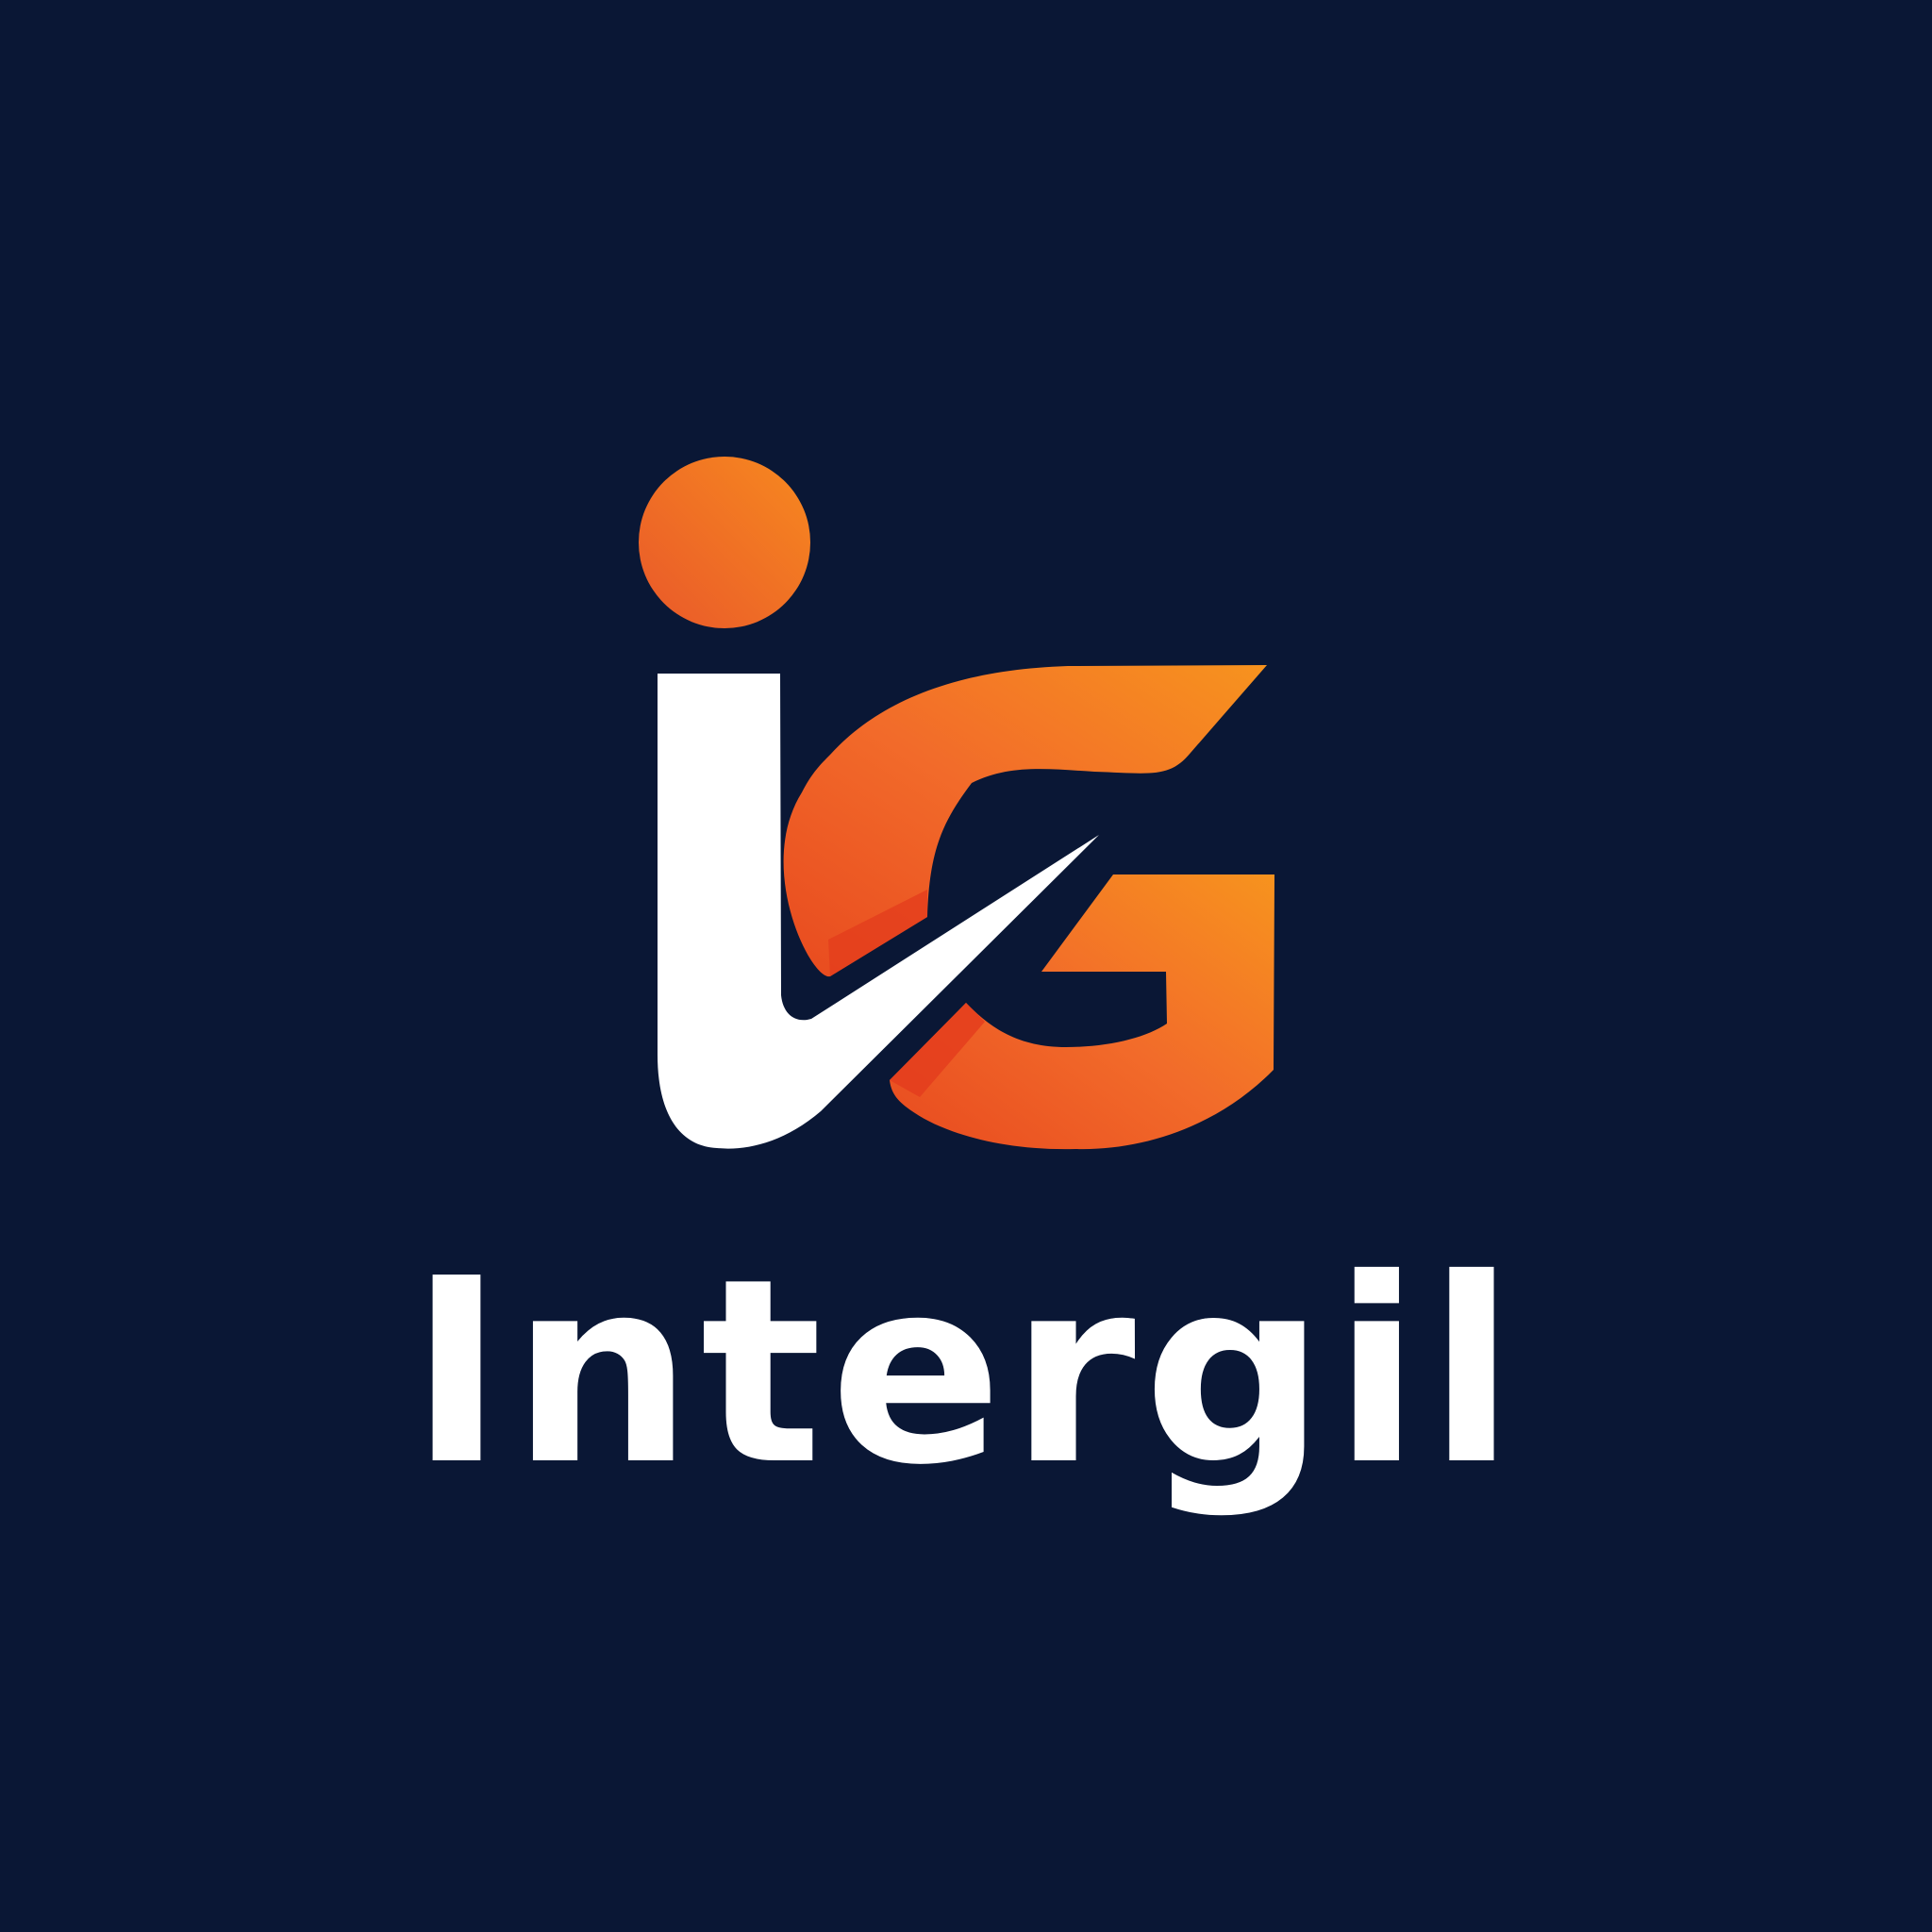 This screenshot has width=1932, height=1932. I want to click on g-lower-bowl-icon, so click(1082, 1012).